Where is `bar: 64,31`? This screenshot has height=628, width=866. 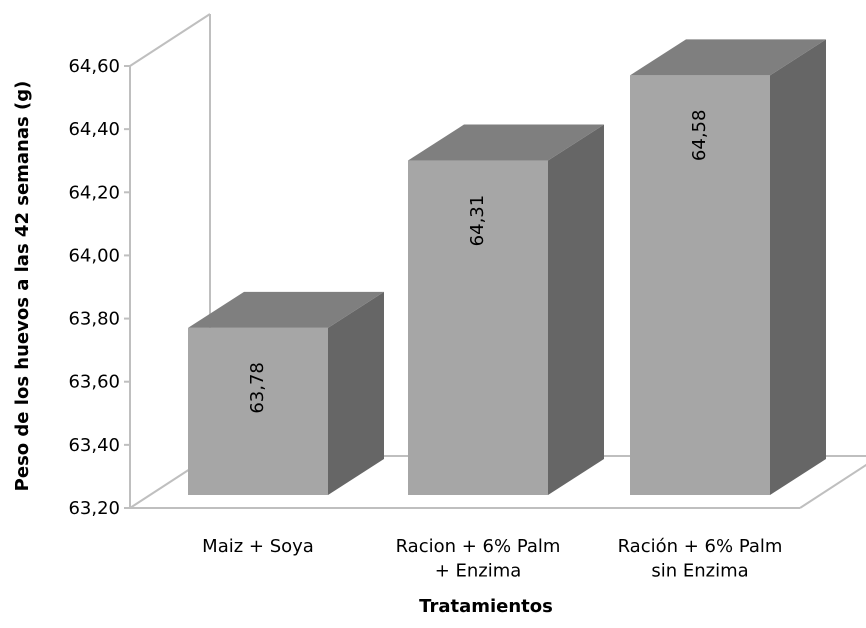
bar: 64,31 is located at coordinates (506, 310).